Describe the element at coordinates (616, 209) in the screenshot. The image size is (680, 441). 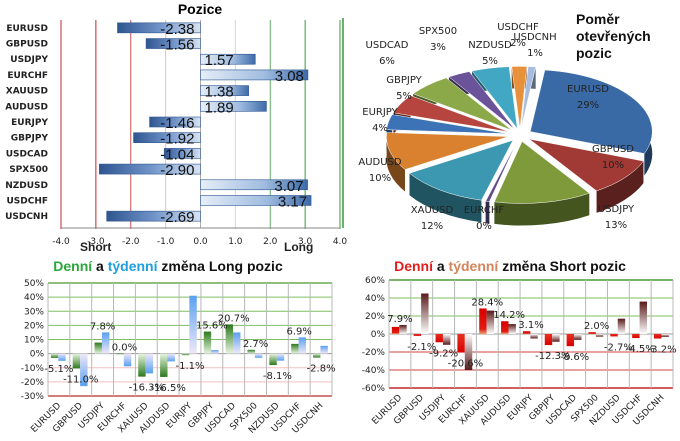
I see `pie-label-name: USDJPY` at that location.